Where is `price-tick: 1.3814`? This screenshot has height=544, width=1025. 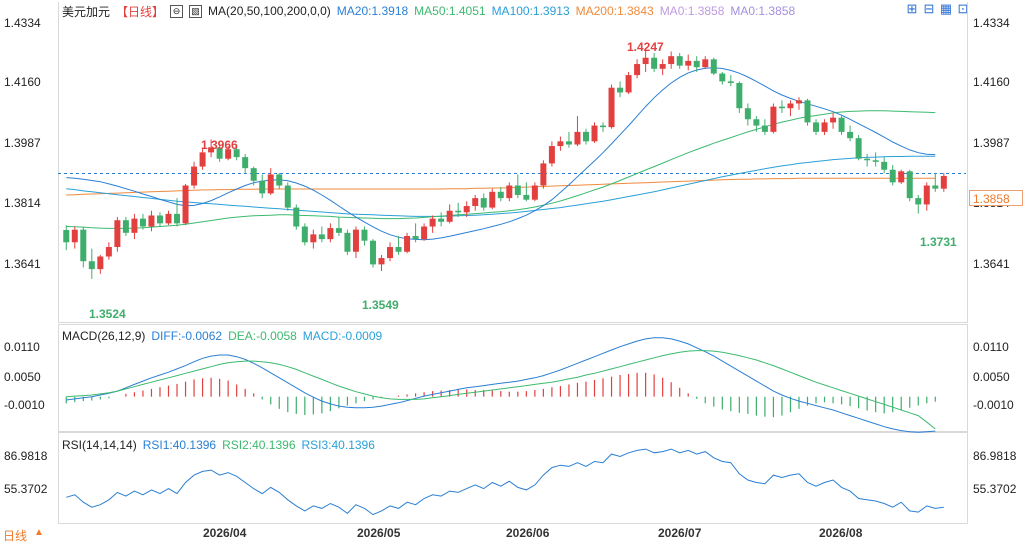 price-tick: 1.3814 is located at coordinates (22, 203).